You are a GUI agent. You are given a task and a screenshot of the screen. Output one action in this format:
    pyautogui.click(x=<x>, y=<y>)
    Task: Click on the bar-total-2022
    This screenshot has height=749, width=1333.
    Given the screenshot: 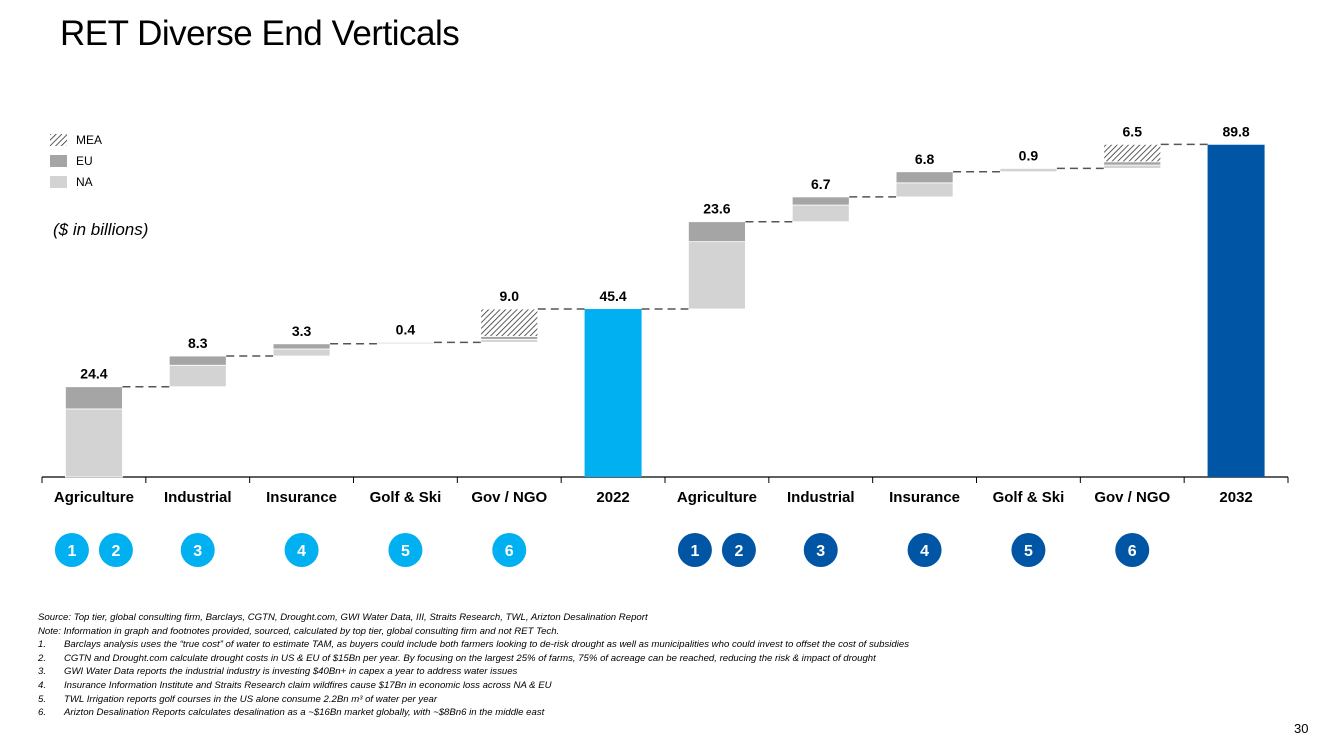 What is the action you would take?
    pyautogui.click(x=613, y=393)
    